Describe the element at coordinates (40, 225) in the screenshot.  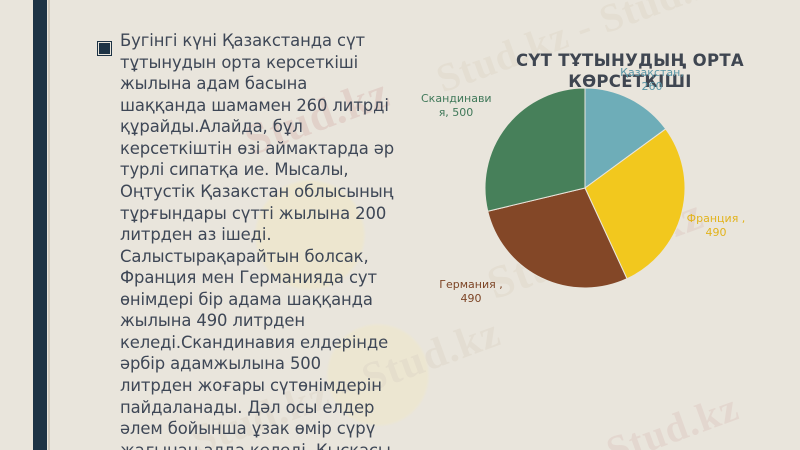
I see `left-accent-bar` at that location.